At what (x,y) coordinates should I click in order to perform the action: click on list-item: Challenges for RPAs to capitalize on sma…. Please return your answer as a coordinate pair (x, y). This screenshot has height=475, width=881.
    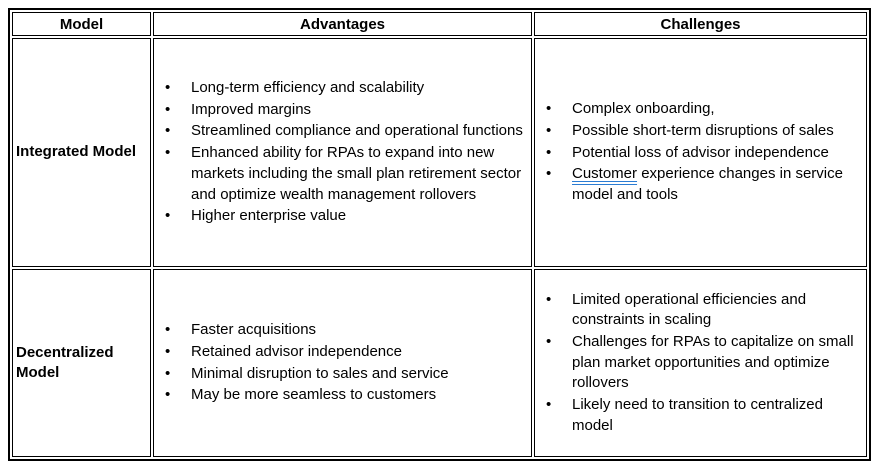
    Looking at the image, I should click on (700, 363).